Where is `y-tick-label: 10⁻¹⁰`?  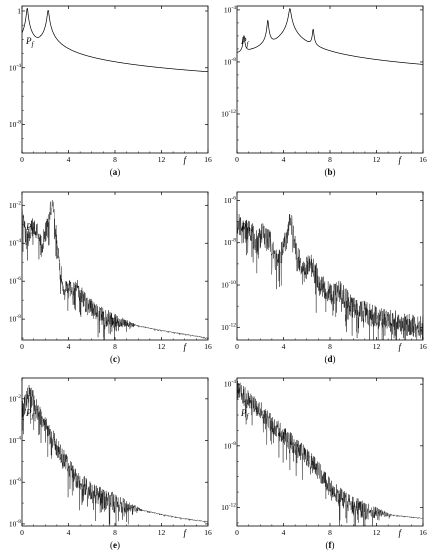 y-tick-label: 10⁻¹⁰ is located at coordinates (228, 285).